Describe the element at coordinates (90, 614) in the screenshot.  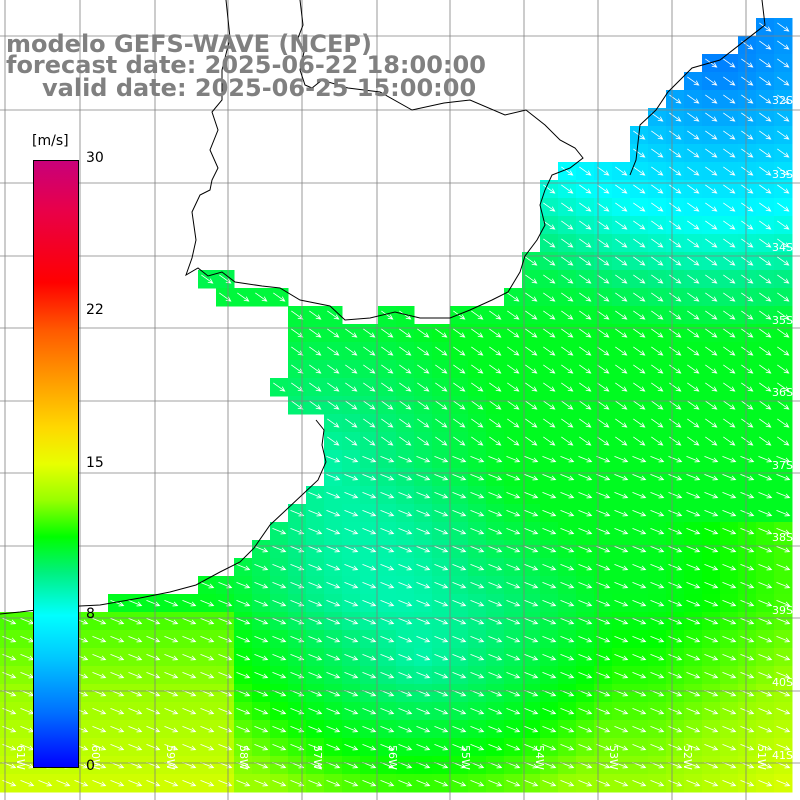
I see `colorbar-tick-8: 8` at that location.